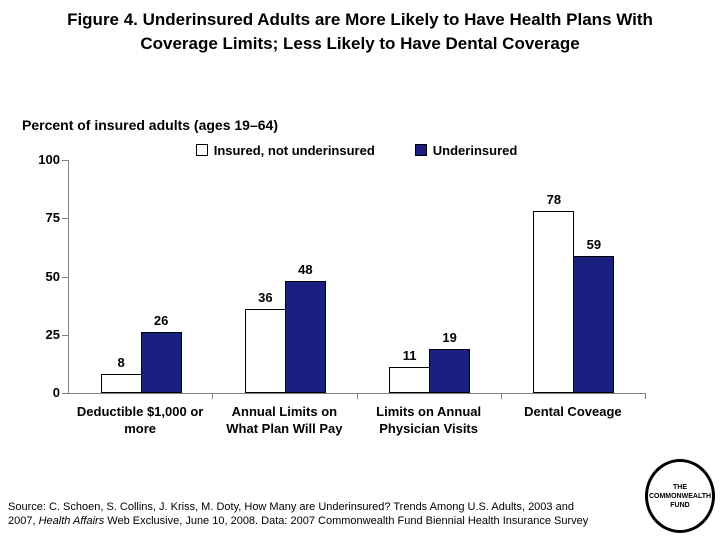  I want to click on legend-item: Underinsured, so click(466, 150).